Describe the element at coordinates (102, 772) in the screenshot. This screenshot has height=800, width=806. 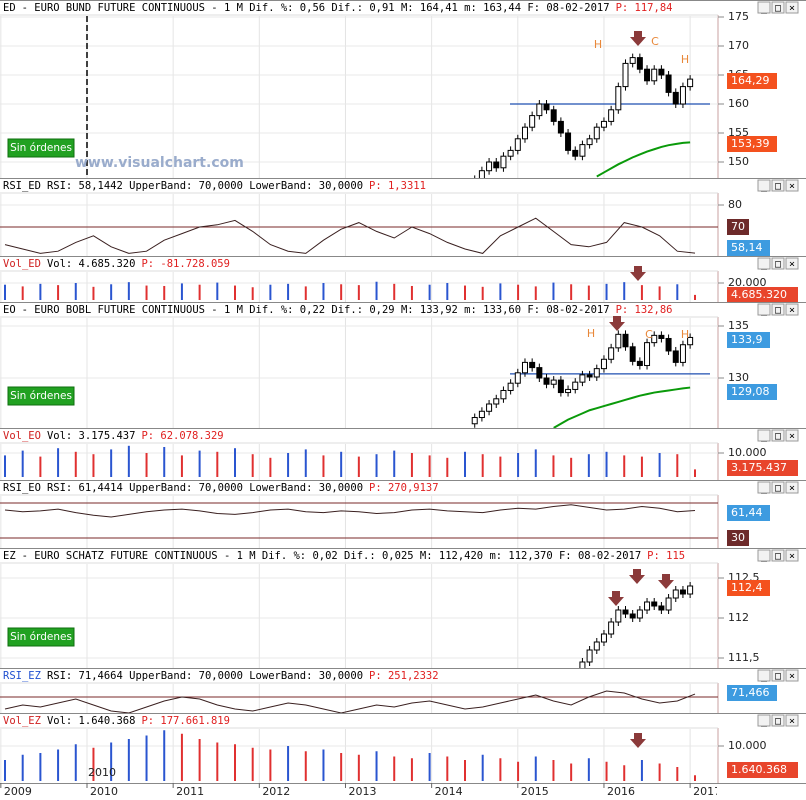
I see `inner-year-label: 2010` at that location.